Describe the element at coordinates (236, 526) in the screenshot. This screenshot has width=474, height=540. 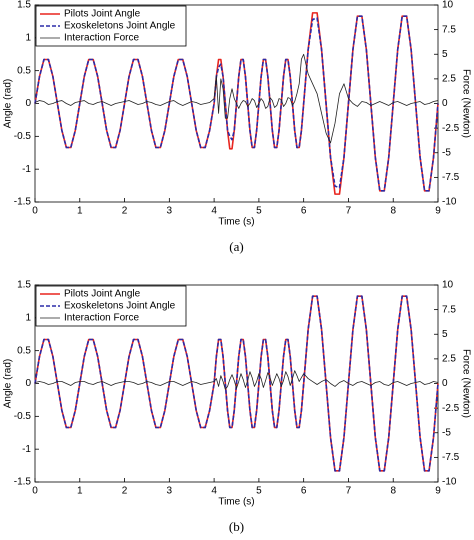
I see `caption: (b)` at that location.